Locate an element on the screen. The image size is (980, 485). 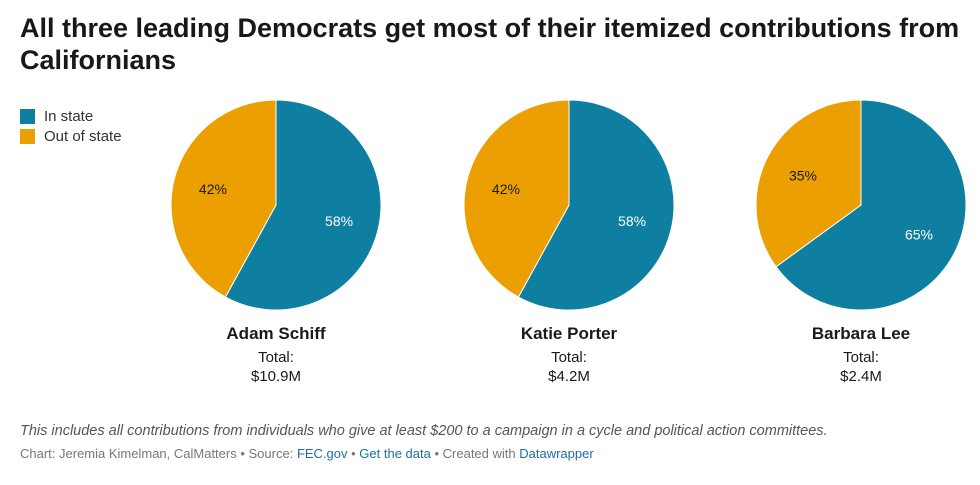
candidate-name-adam-schiff: Adam Schiff is located at coordinates (276, 333).